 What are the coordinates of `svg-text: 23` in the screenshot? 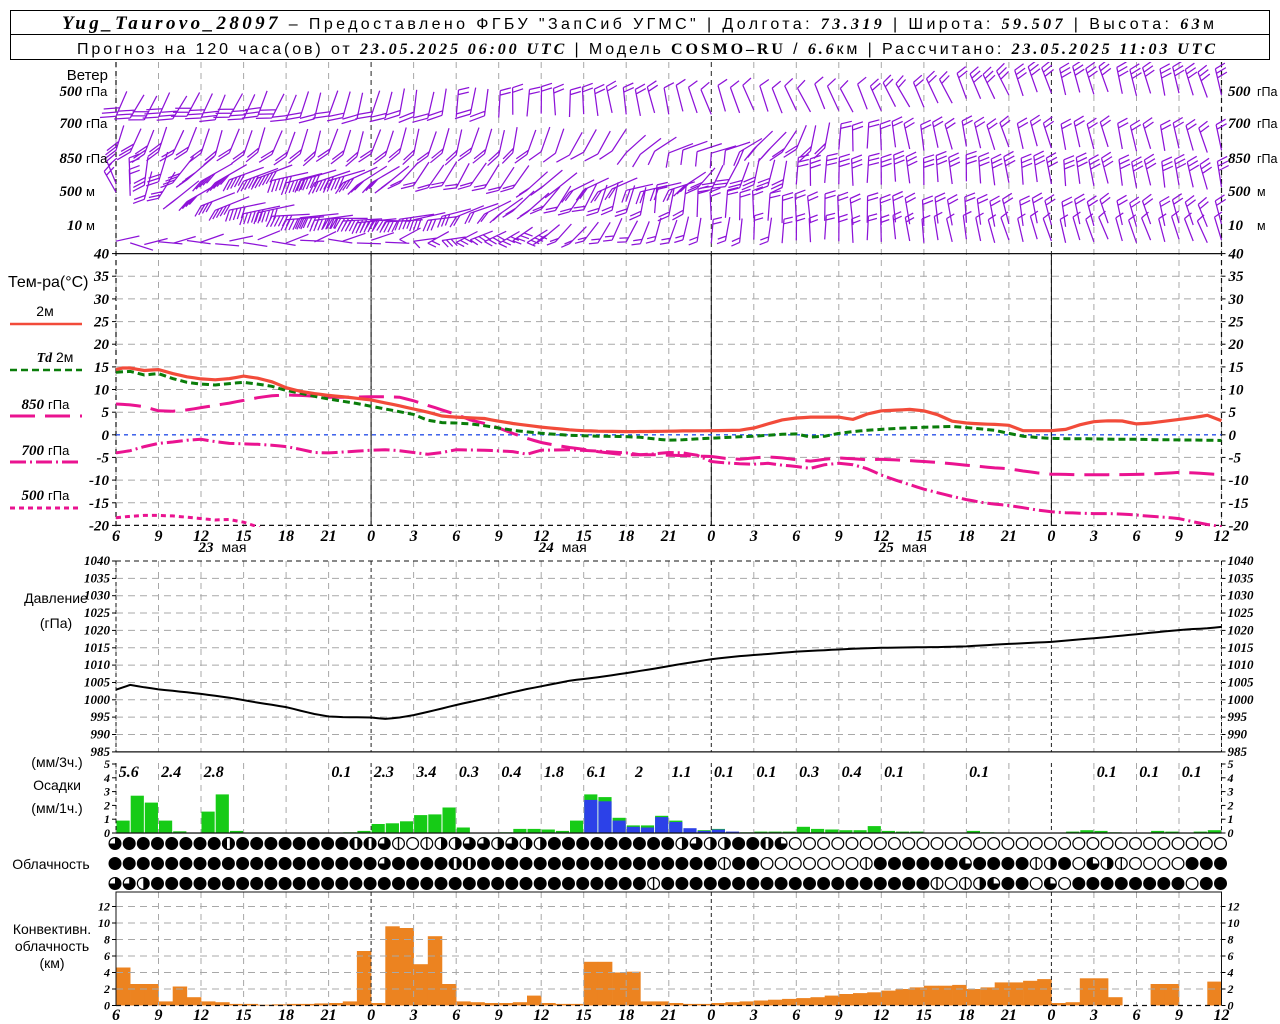 It's located at (206, 548).